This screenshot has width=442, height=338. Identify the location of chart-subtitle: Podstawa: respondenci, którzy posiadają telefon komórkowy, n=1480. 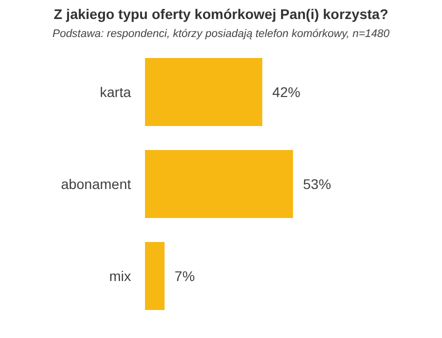
(221, 34).